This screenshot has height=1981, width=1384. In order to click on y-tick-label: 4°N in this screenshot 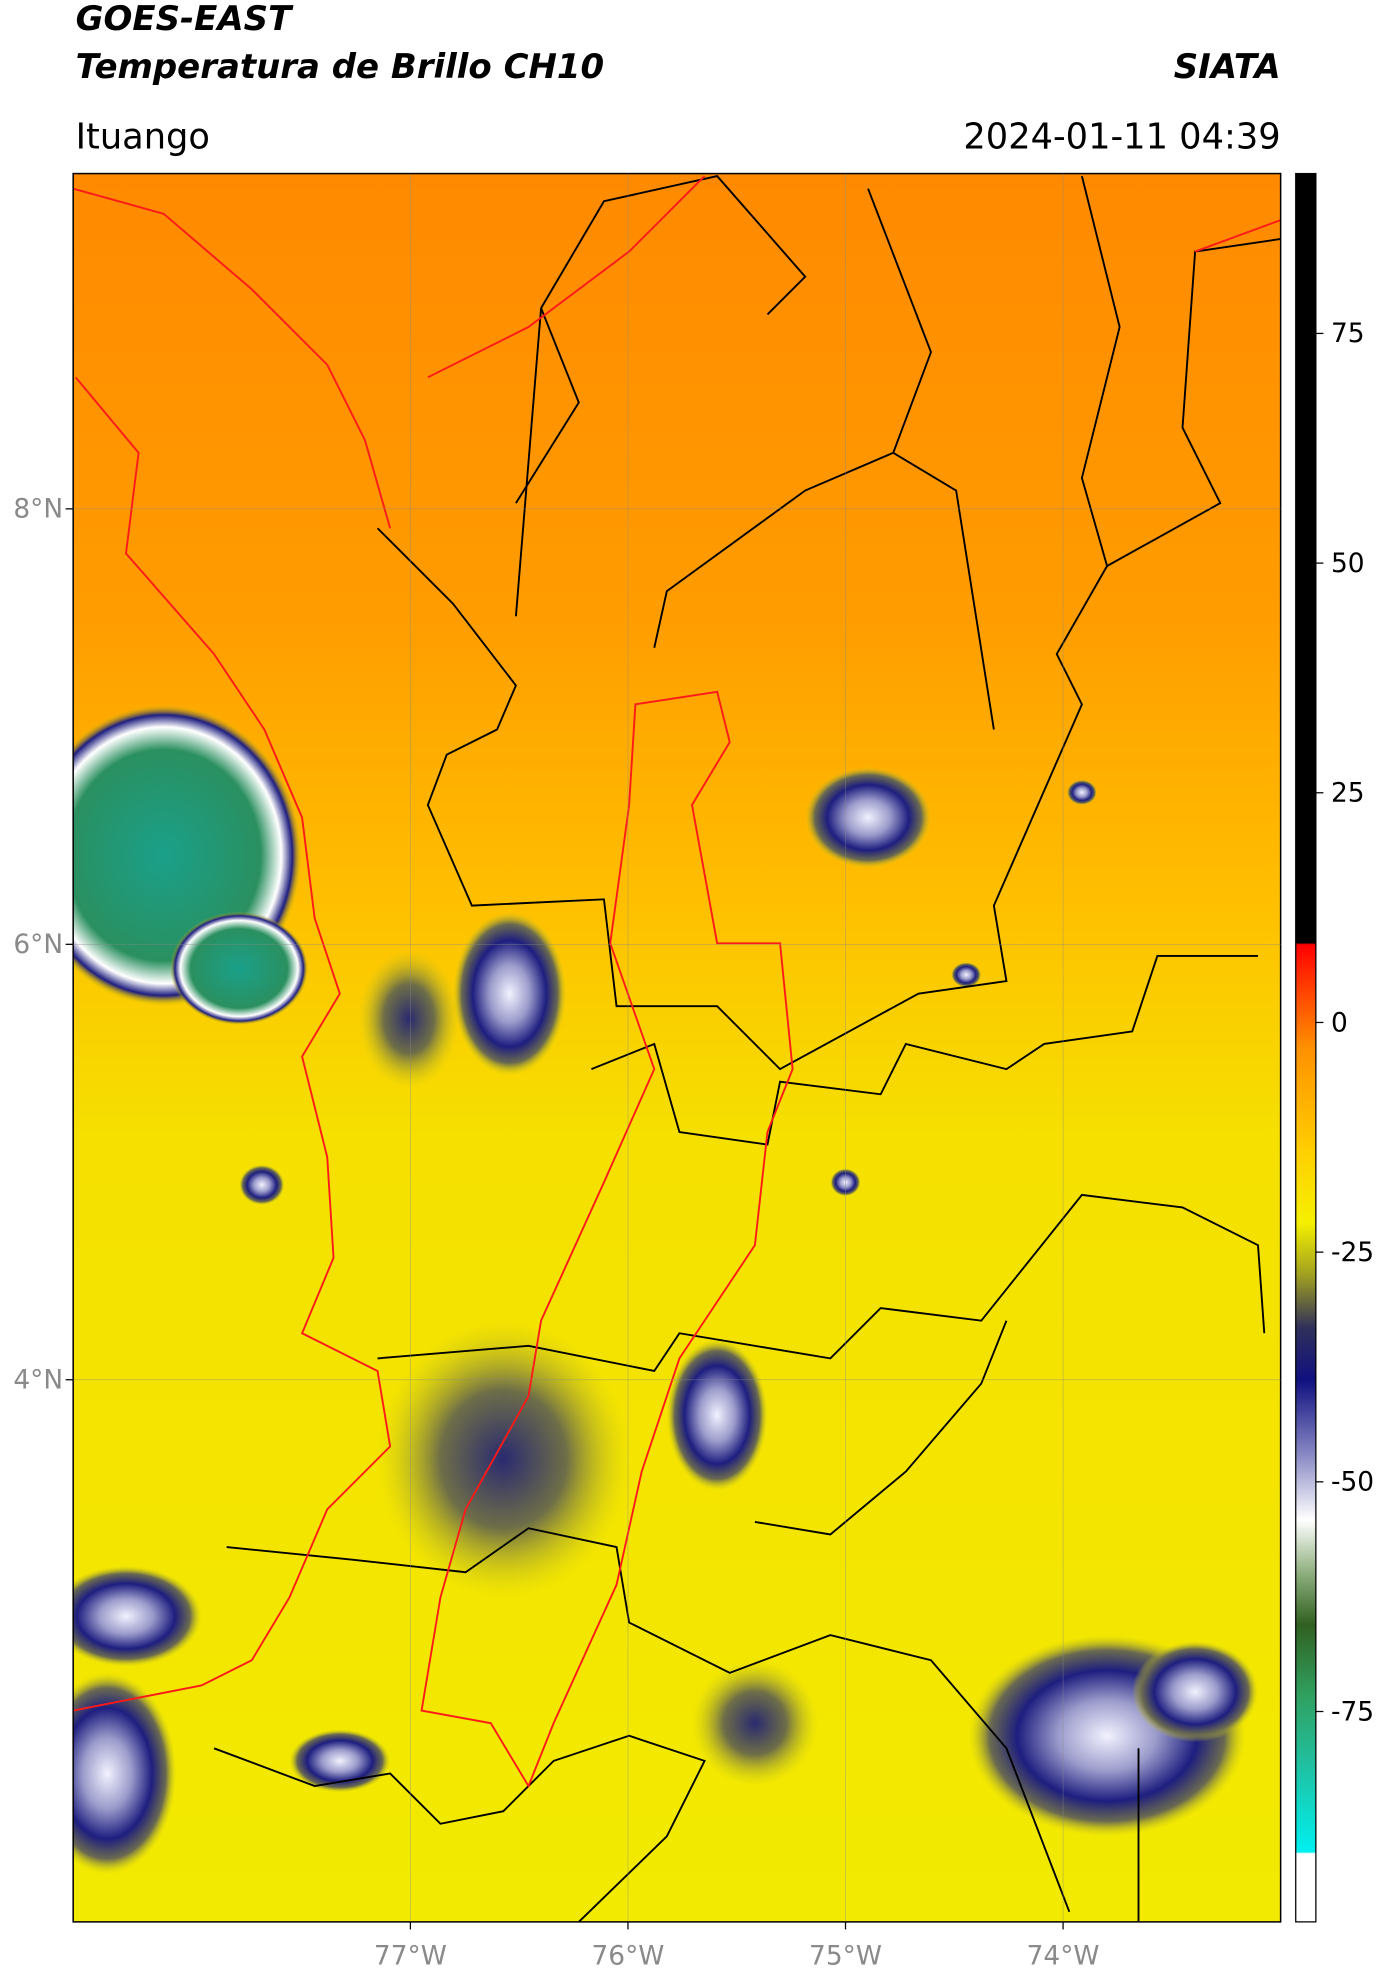, I will do `click(38, 1380)`.